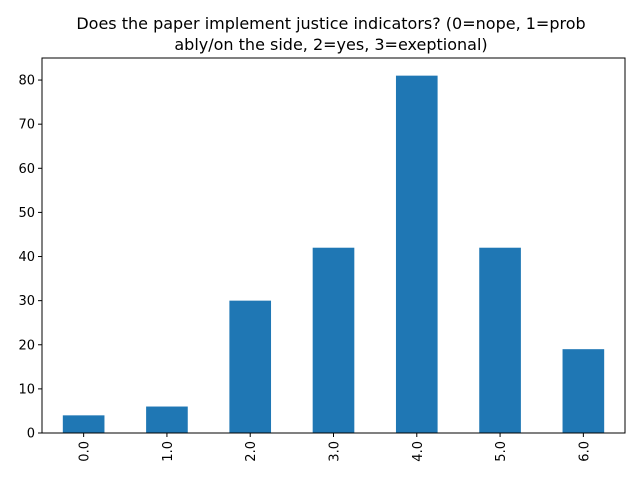 Image resolution: width=640 pixels, height=480 pixels. What do you see at coordinates (418, 451) in the screenshot?
I see `x-tick-label: 4.0` at bounding box center [418, 451].